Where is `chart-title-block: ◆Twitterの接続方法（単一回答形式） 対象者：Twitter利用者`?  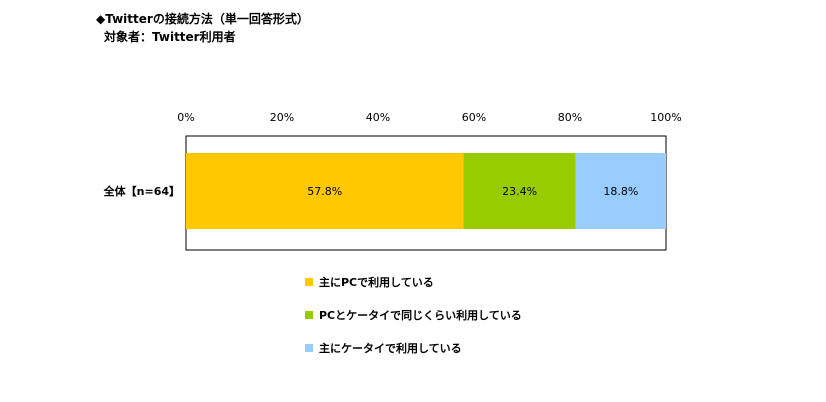
chart-title-block: ◆Twitterの接続方法（単一回答形式） 対象者：Twitter利用者 is located at coordinates (202, 28).